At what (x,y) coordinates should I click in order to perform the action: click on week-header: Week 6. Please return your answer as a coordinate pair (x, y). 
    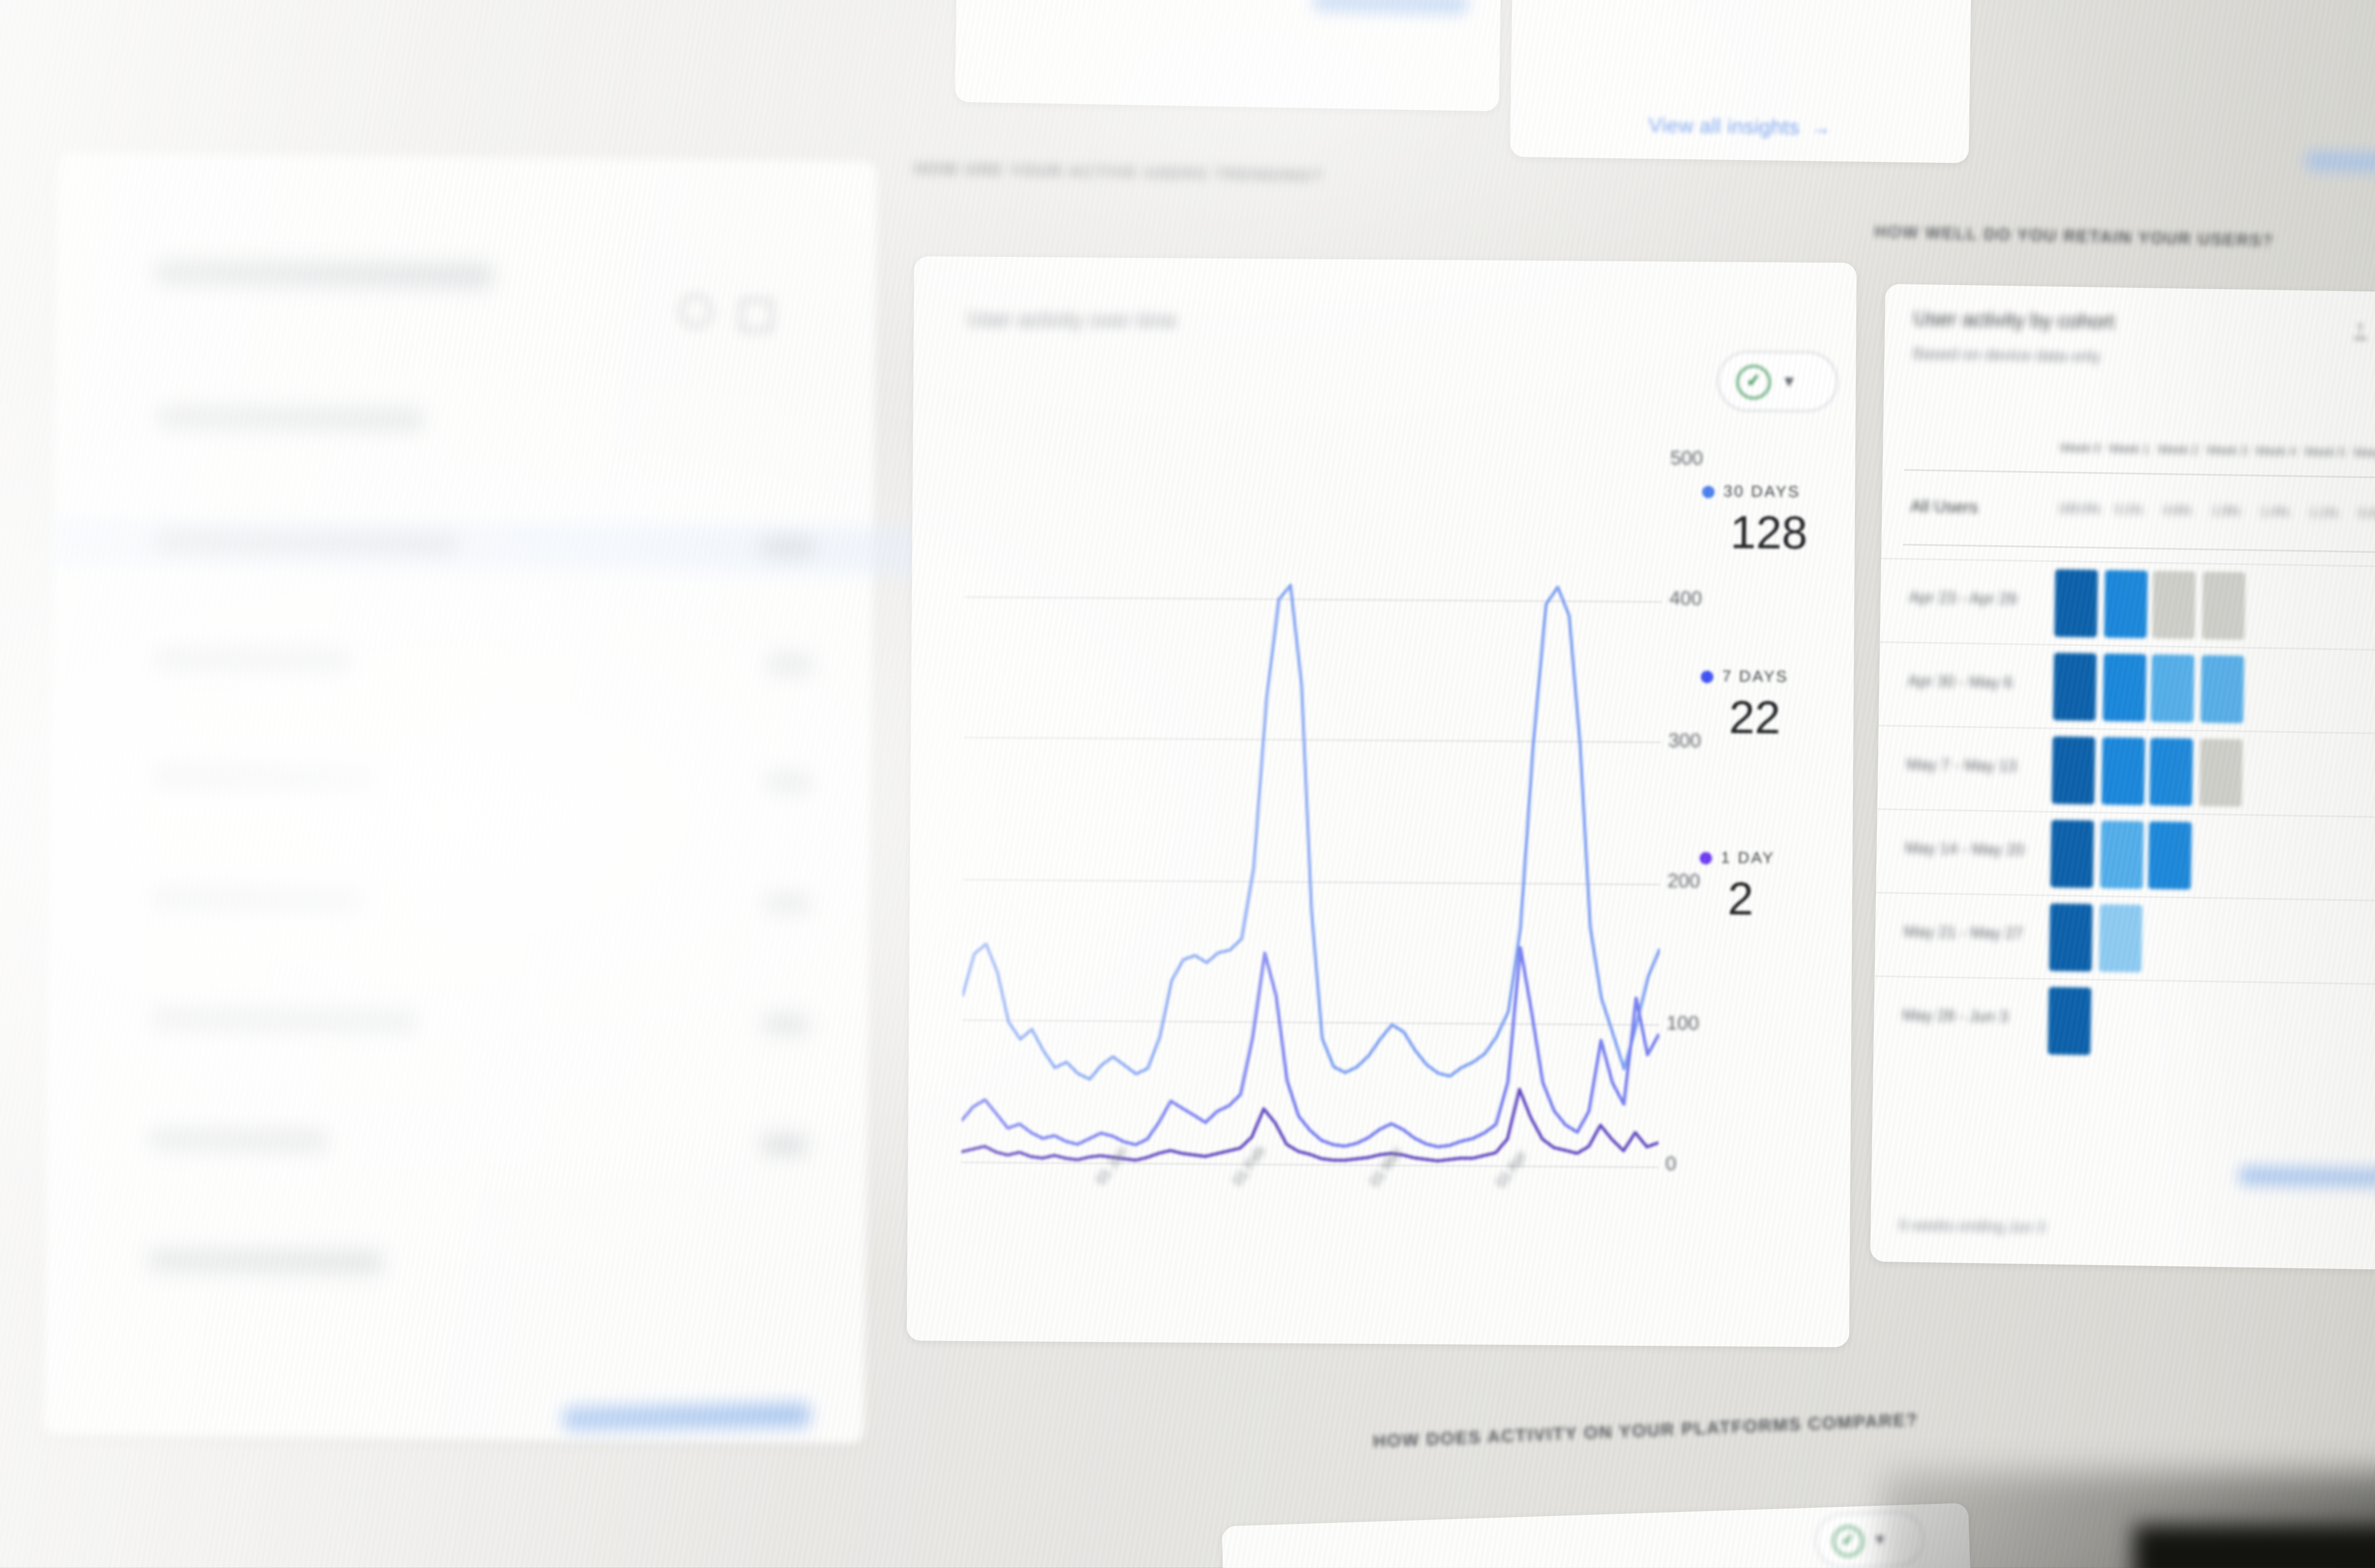
    Looking at the image, I should click on (2364, 454).